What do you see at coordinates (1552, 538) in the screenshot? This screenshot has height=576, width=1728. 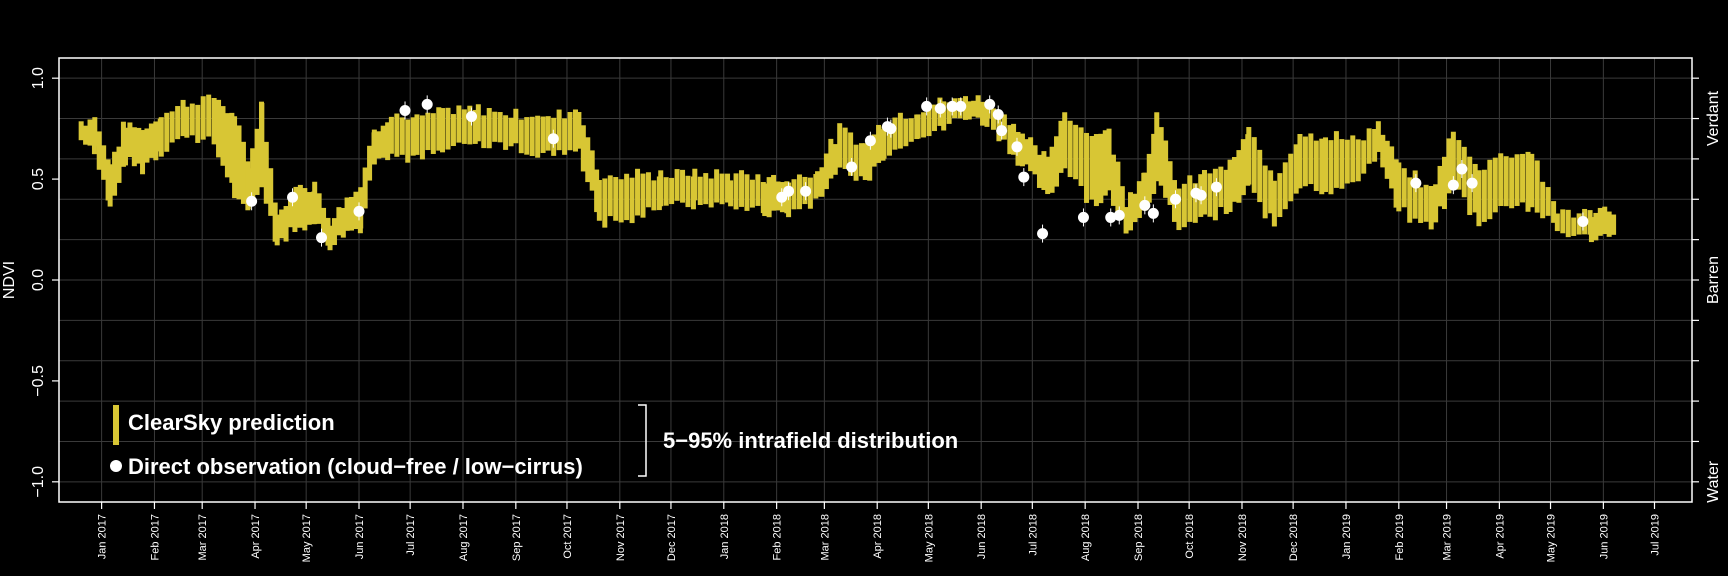 I see `x-tick-label: May 2019` at bounding box center [1552, 538].